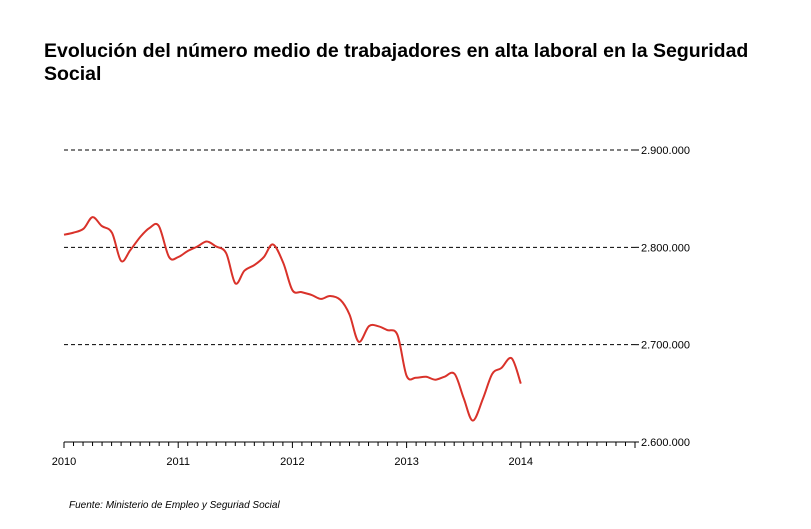 The image size is (811, 529). Describe the element at coordinates (292, 462) in the screenshot. I see `x-tick-label: 2012` at that location.